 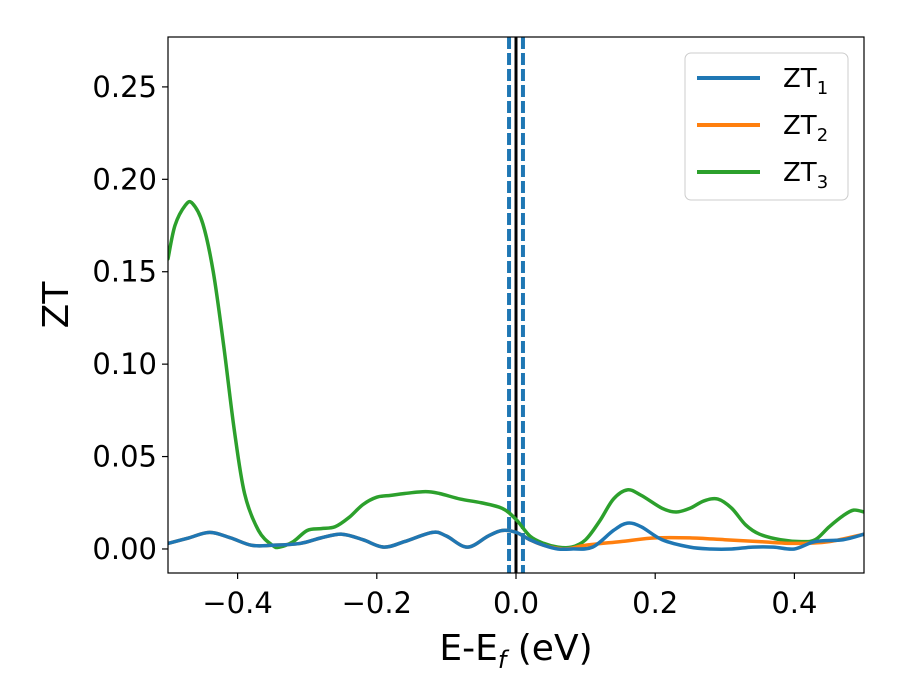 What do you see at coordinates (805, 81) in the screenshot?
I see `legend-label-zt1: ZT1` at bounding box center [805, 81].